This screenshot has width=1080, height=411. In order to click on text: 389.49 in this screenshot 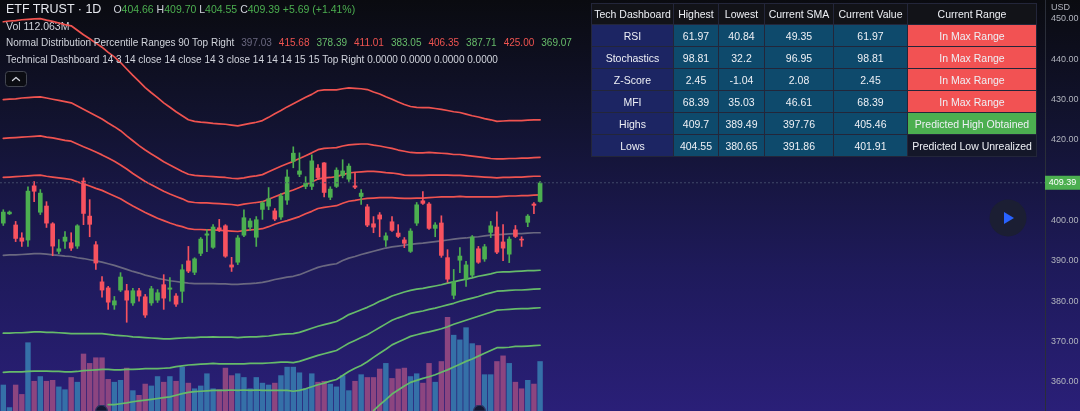, I will do `click(741, 123)`.